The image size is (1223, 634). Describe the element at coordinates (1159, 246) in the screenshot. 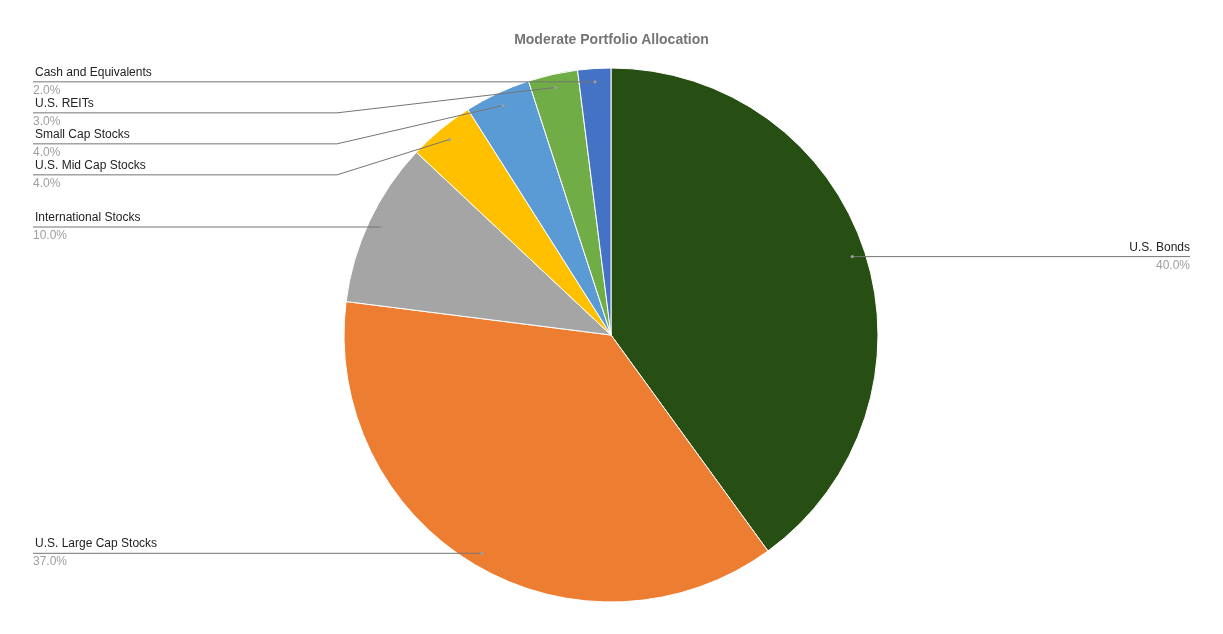

I see `slice-label: U.S. Bonds` at that location.